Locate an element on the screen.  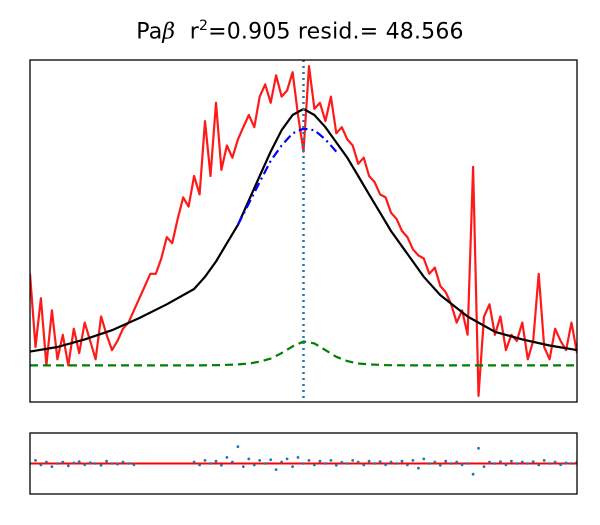
title-beta-symbol: β is located at coordinates (169, 32).